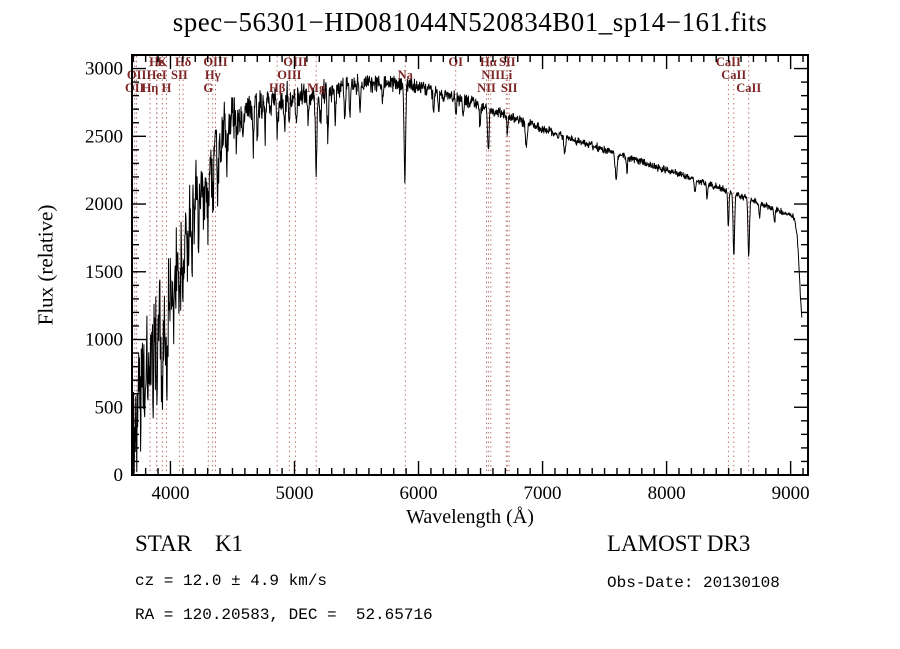  I want to click on svg-text: 3000, so click(104, 69).